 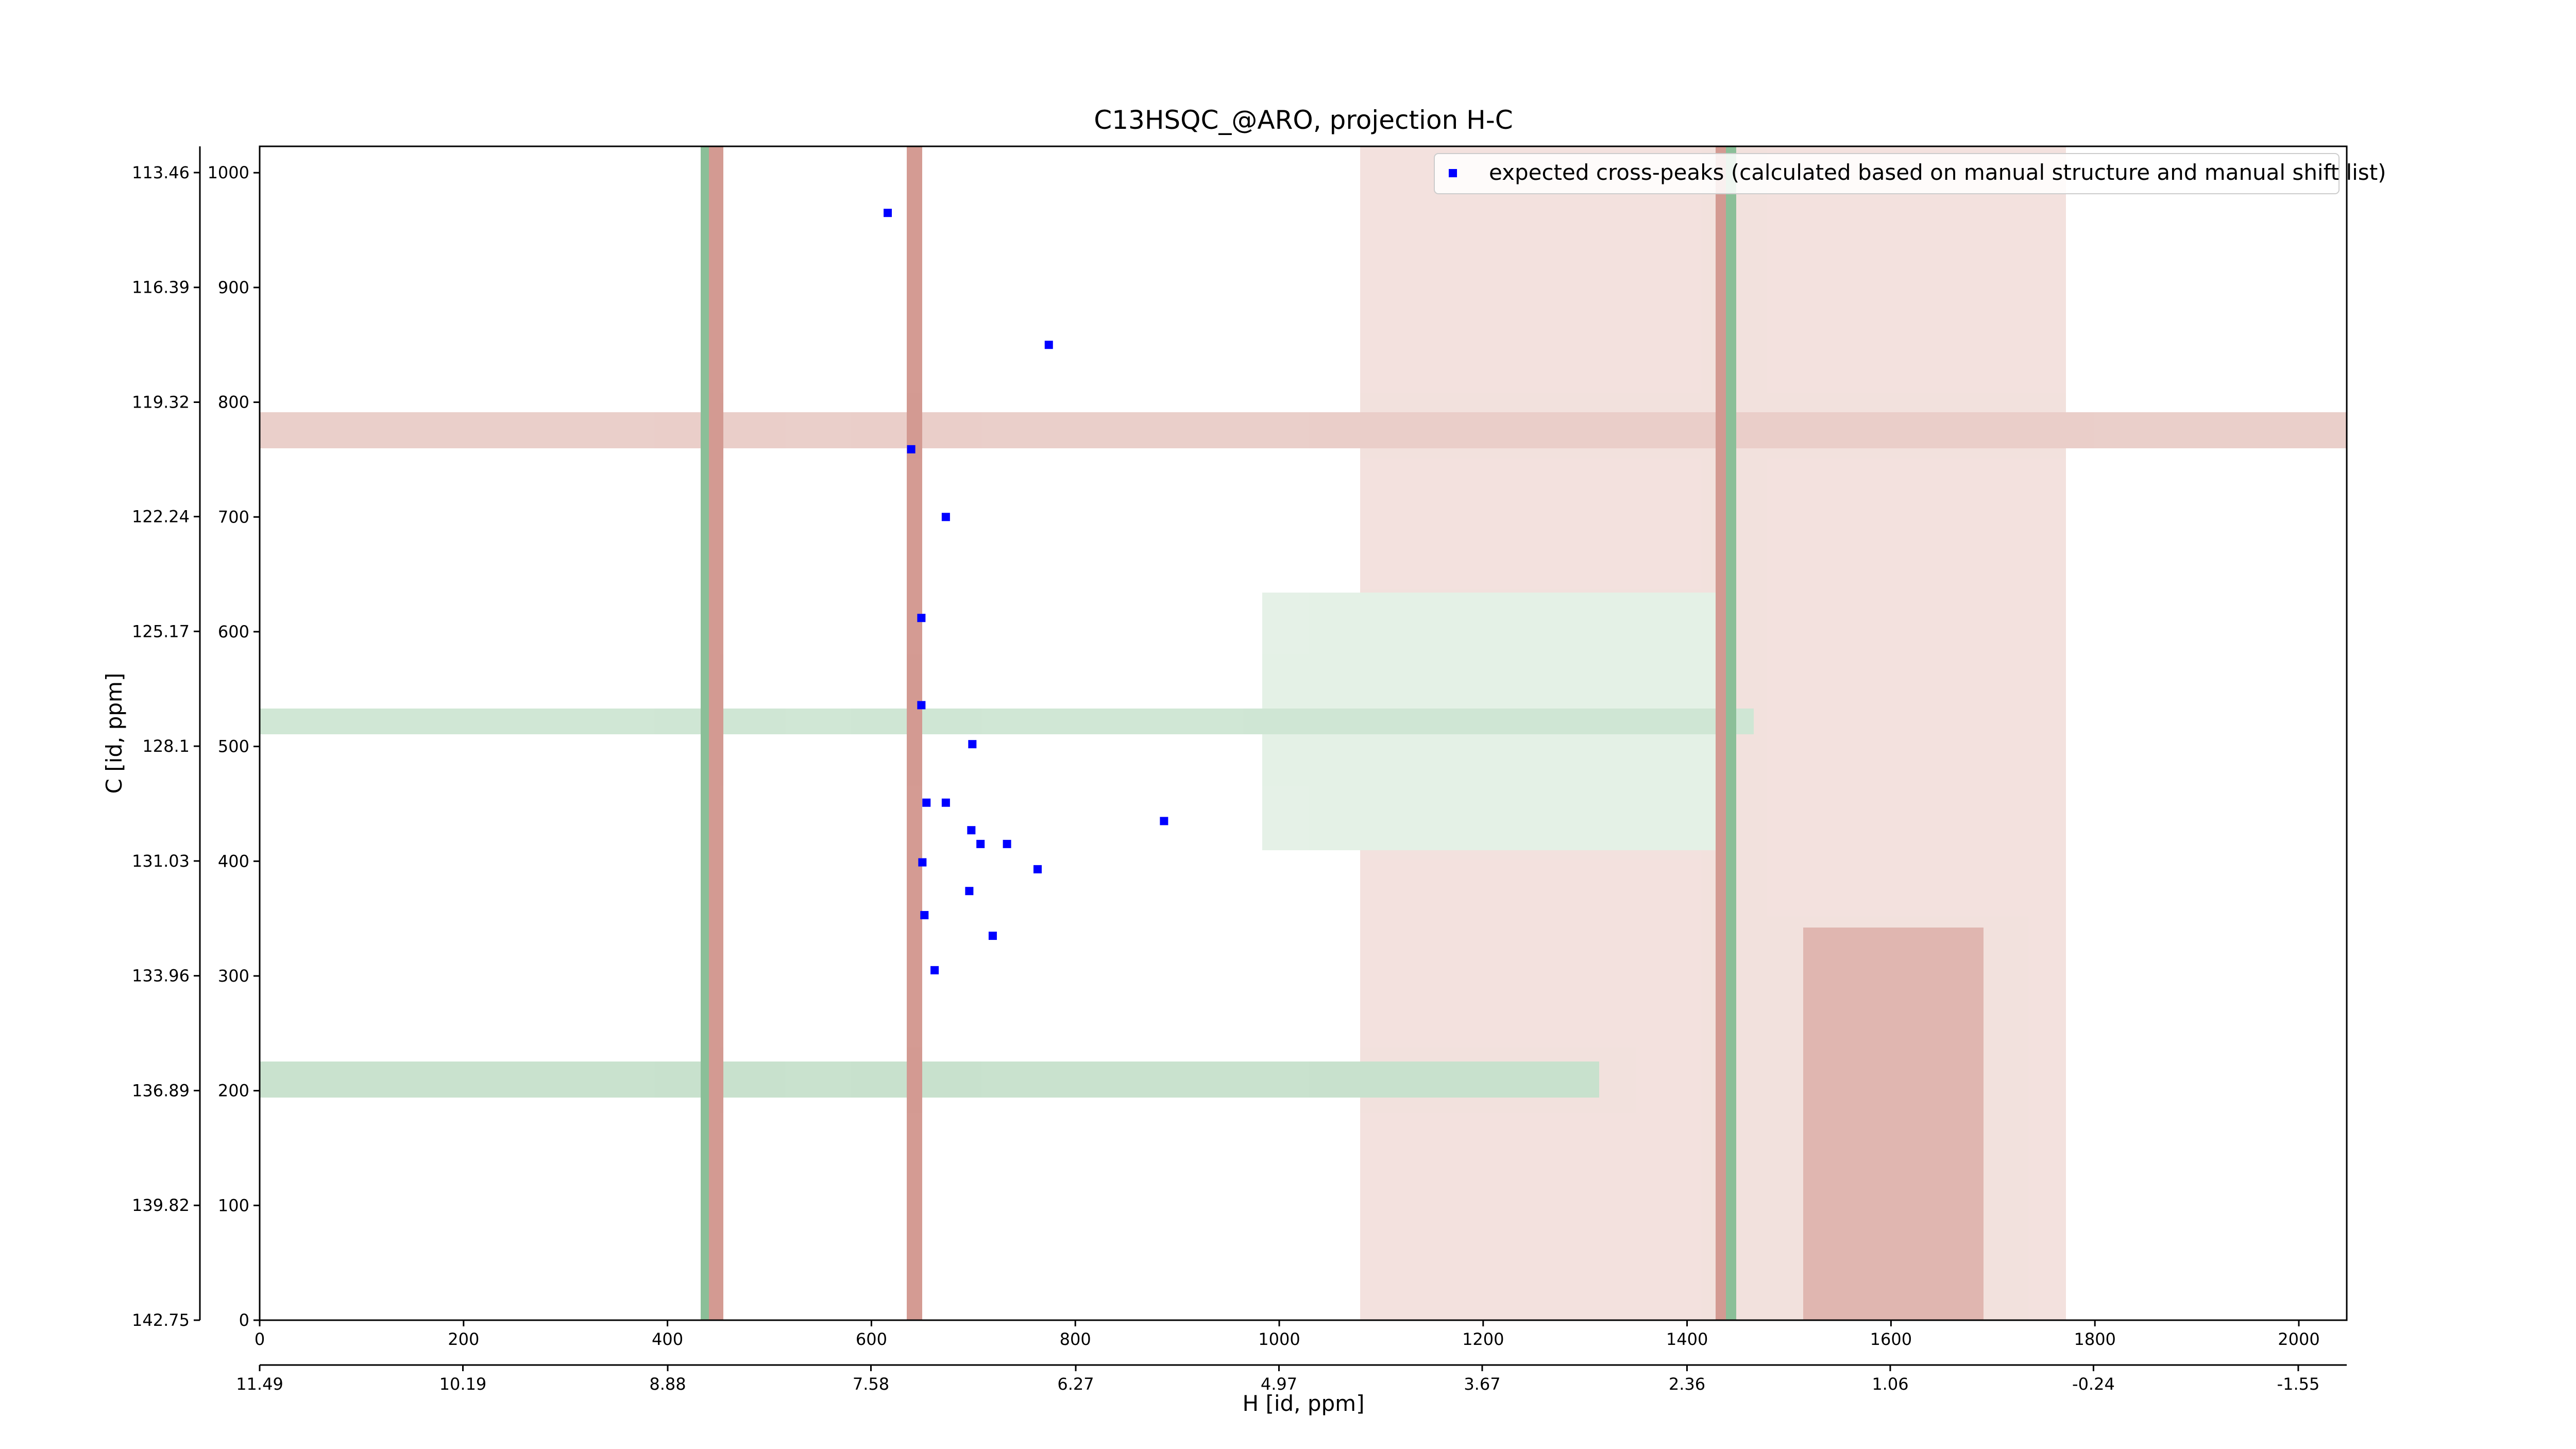 What do you see at coordinates (161, 1320) in the screenshot?
I see `y2-tick-label: 142.75` at bounding box center [161, 1320].